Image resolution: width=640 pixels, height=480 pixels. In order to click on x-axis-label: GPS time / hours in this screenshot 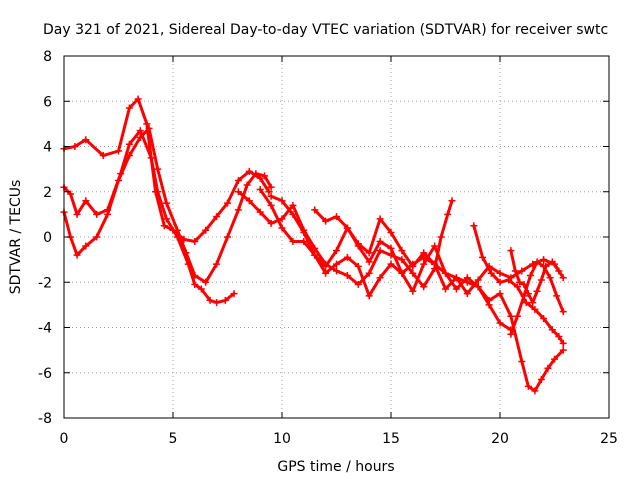, I will do `click(335, 467)`.